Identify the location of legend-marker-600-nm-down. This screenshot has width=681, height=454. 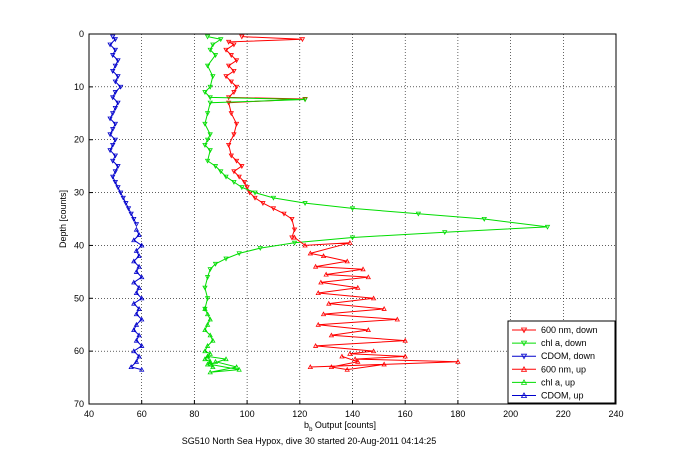
(524, 330).